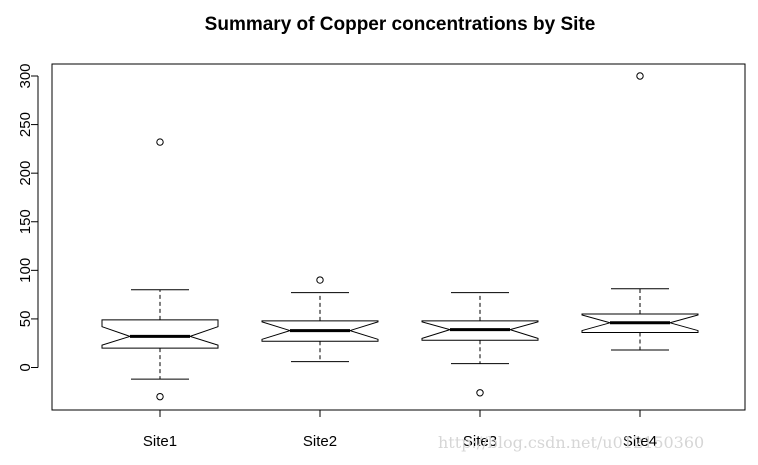  What do you see at coordinates (25, 270) in the screenshot?
I see `y-tick-label: 100` at bounding box center [25, 270].